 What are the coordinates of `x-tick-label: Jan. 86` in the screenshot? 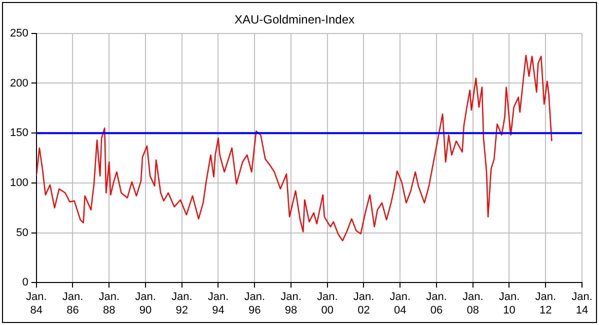 It's located at (73, 303).